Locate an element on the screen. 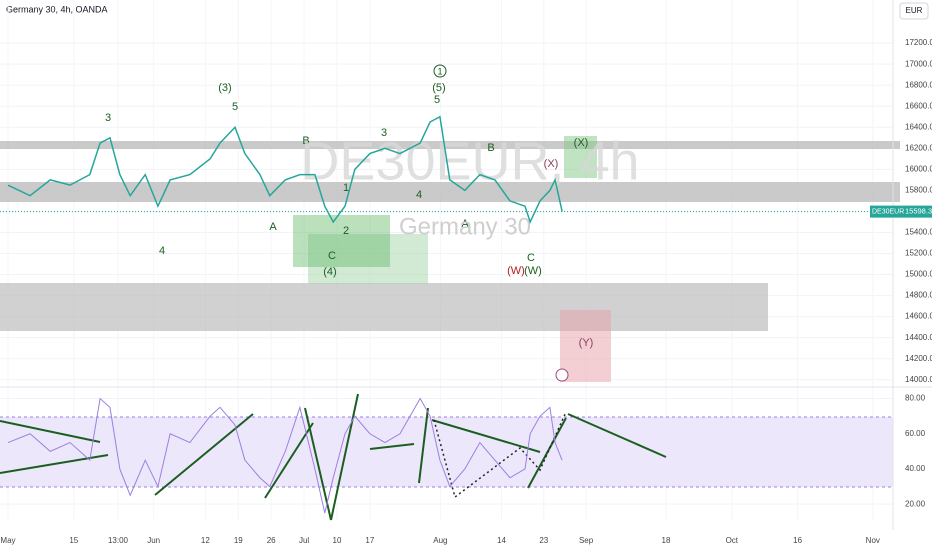 This screenshot has width=932, height=550. symbol-badge-label: DE30EUR is located at coordinates (888, 211).